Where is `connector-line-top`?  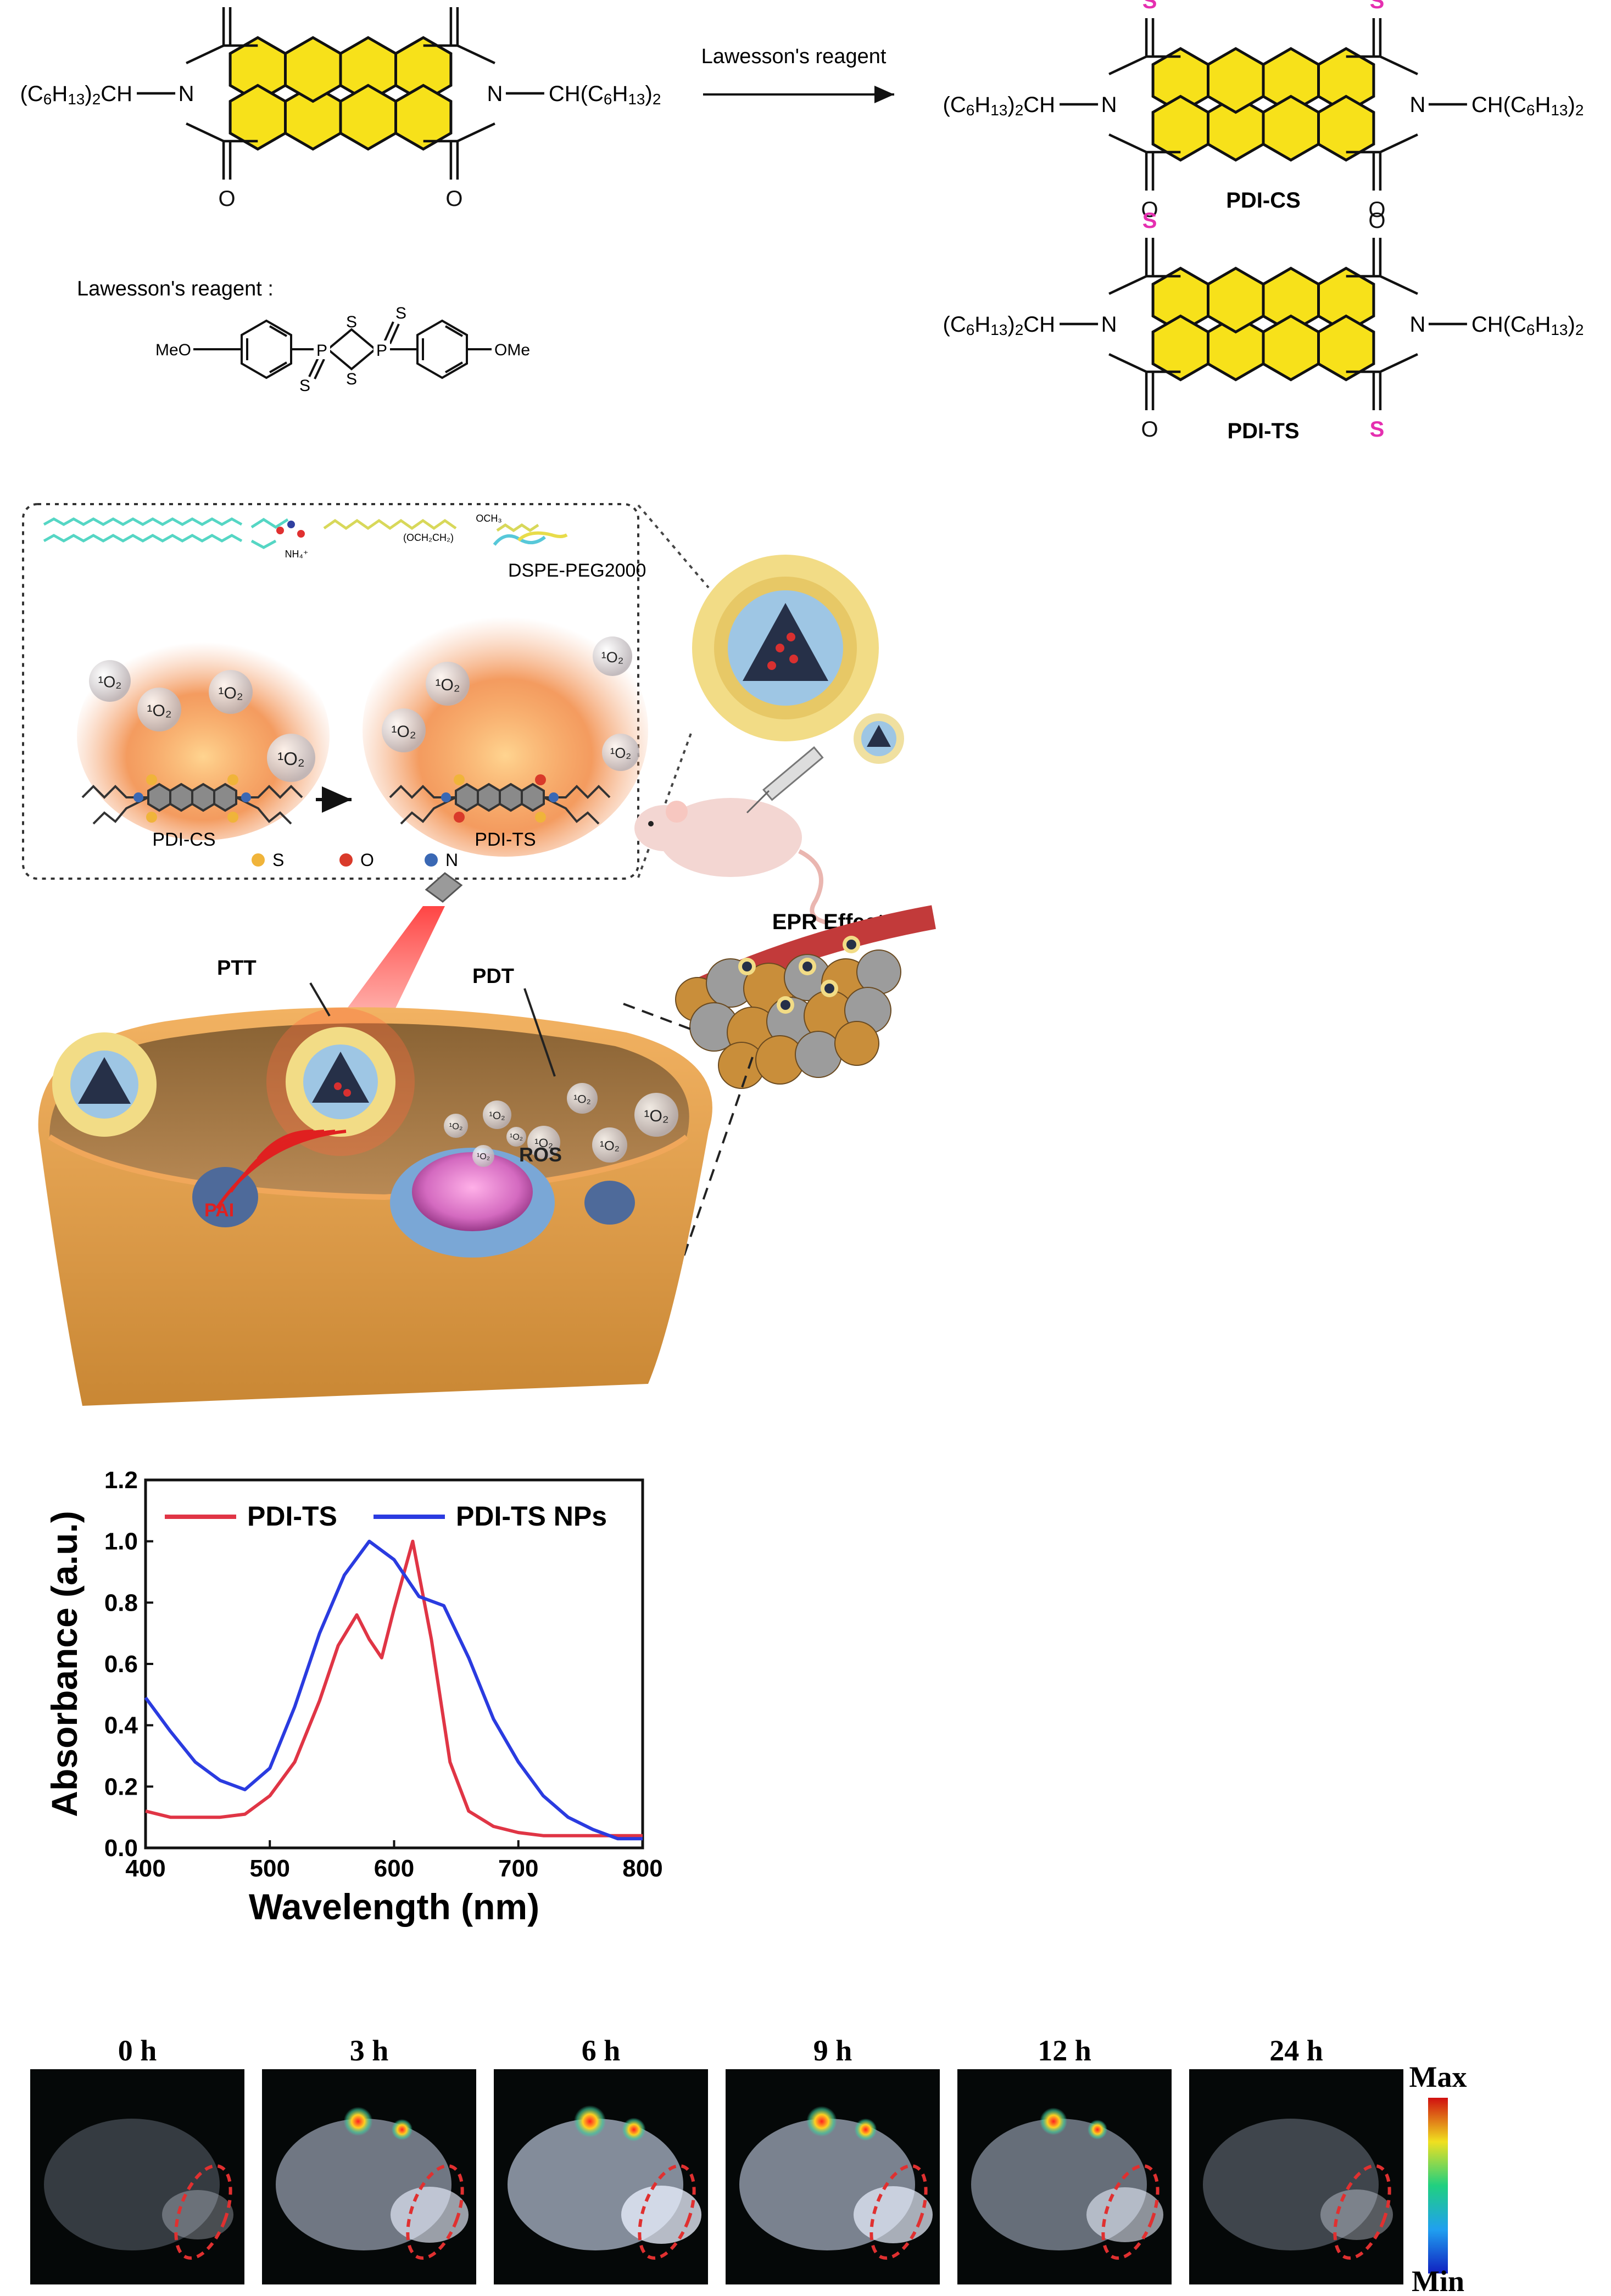
connector-line-top is located at coordinates (673, 546).